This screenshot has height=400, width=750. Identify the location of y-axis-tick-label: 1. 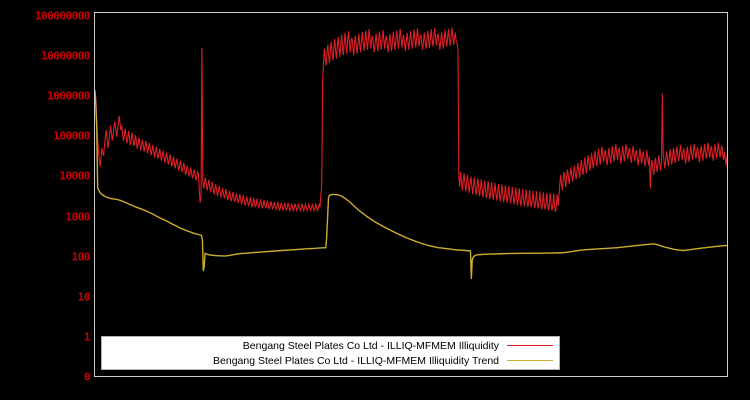
(87, 337).